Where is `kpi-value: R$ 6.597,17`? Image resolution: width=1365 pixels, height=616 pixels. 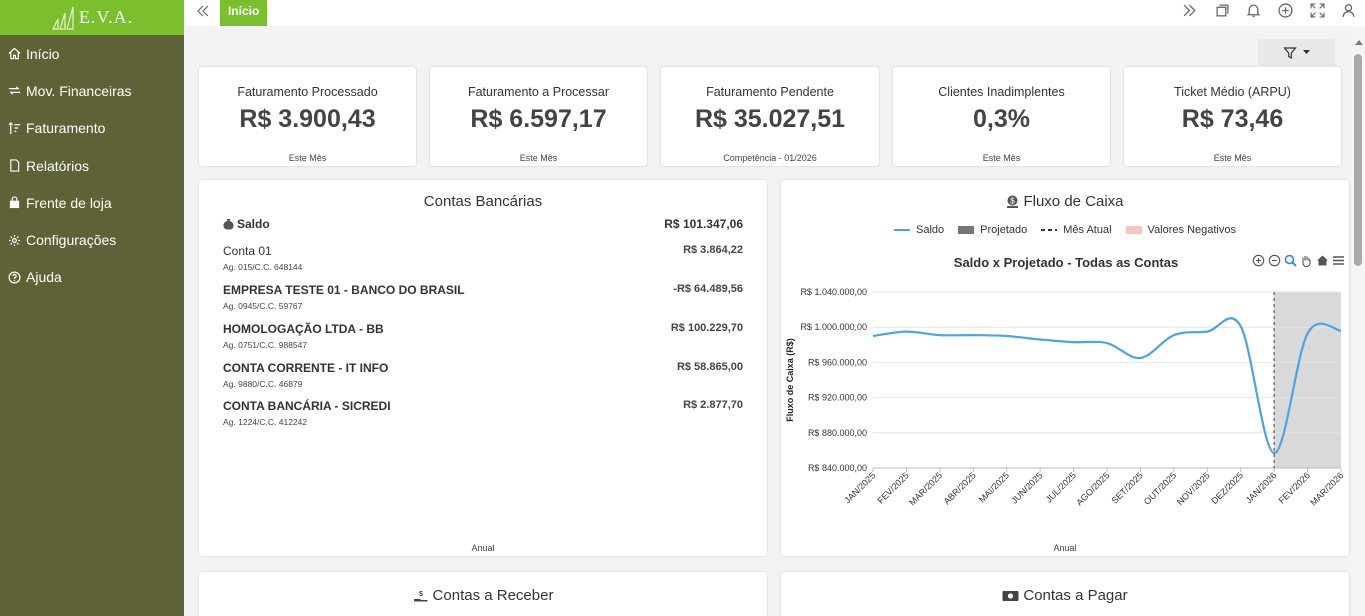
kpi-value: R$ 6.597,17 is located at coordinates (538, 119).